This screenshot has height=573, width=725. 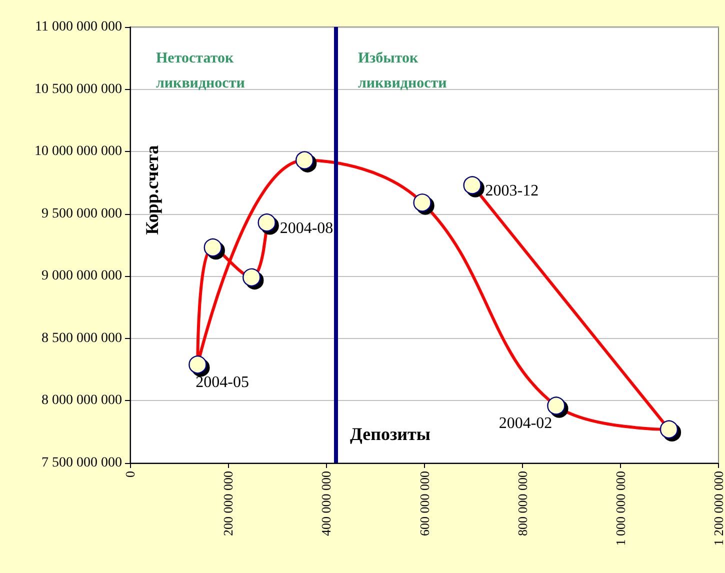 What do you see at coordinates (152, 190) in the screenshot?
I see `y-axis-title: Корр.счета` at bounding box center [152, 190].